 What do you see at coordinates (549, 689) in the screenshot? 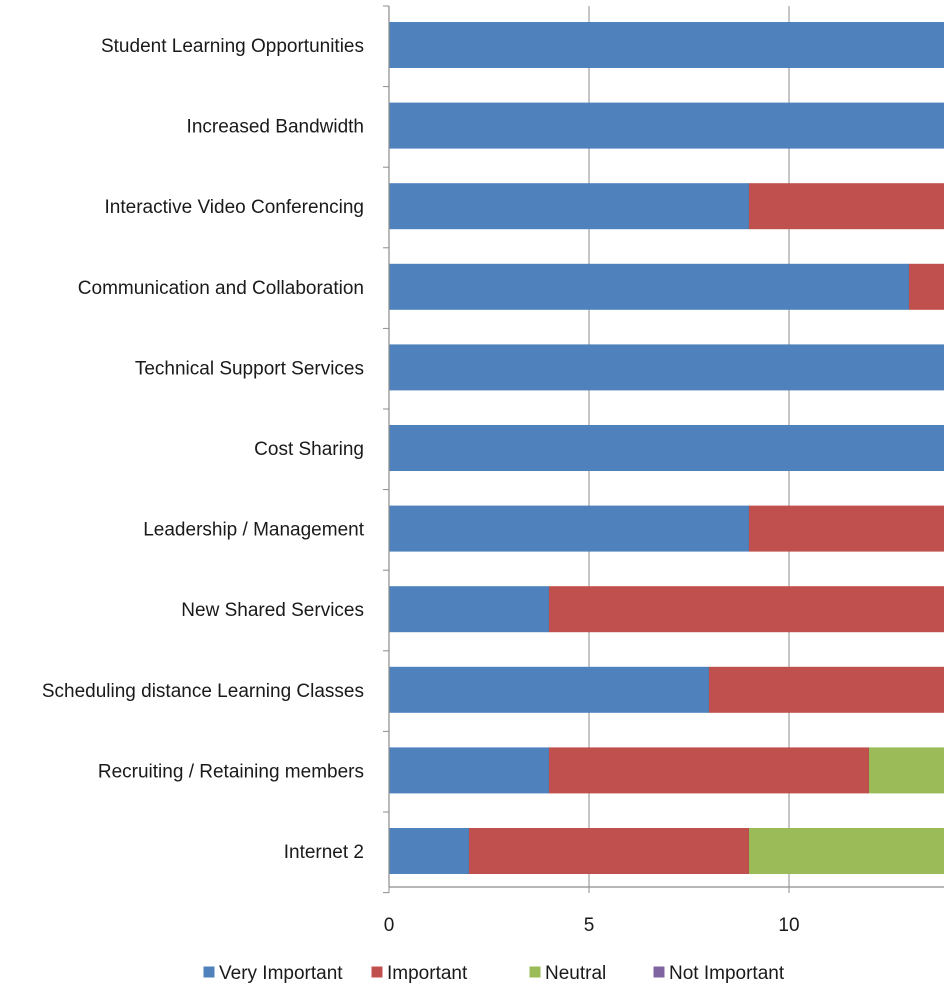
I see `bar-9-very-important` at bounding box center [549, 689].